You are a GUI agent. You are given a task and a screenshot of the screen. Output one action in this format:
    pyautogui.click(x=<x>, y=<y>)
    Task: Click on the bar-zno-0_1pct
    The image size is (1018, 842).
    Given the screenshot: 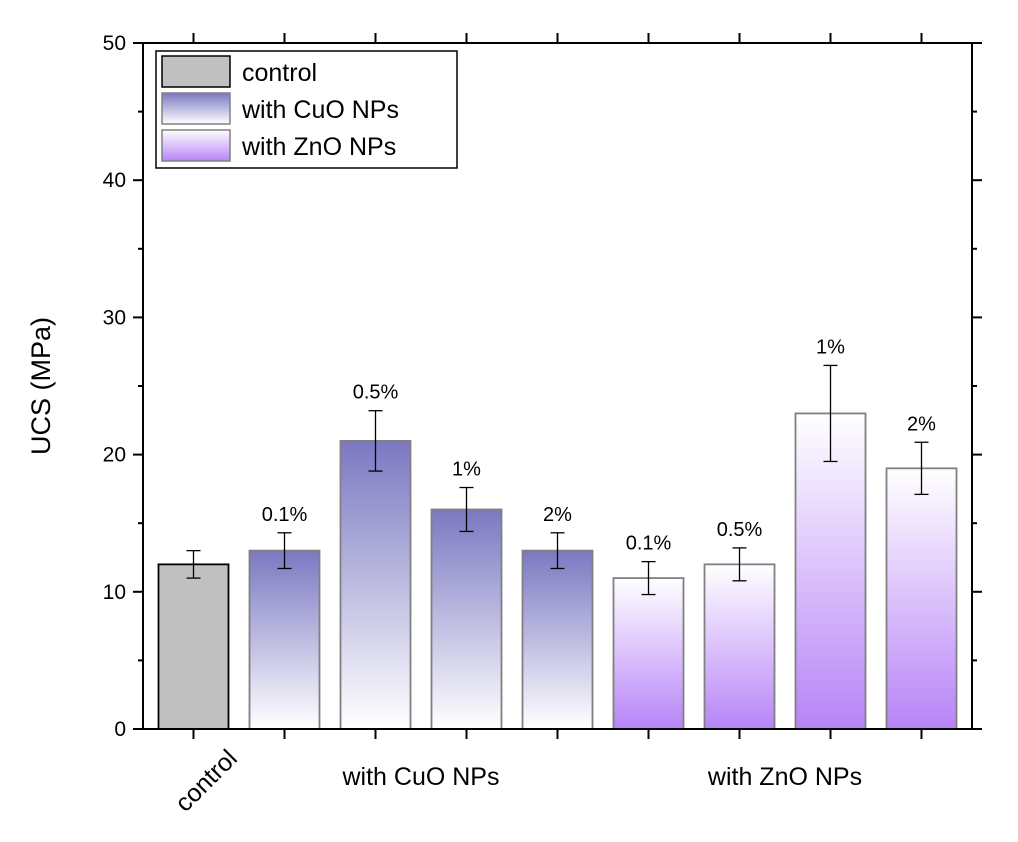 What is the action you would take?
    pyautogui.click(x=648, y=653)
    